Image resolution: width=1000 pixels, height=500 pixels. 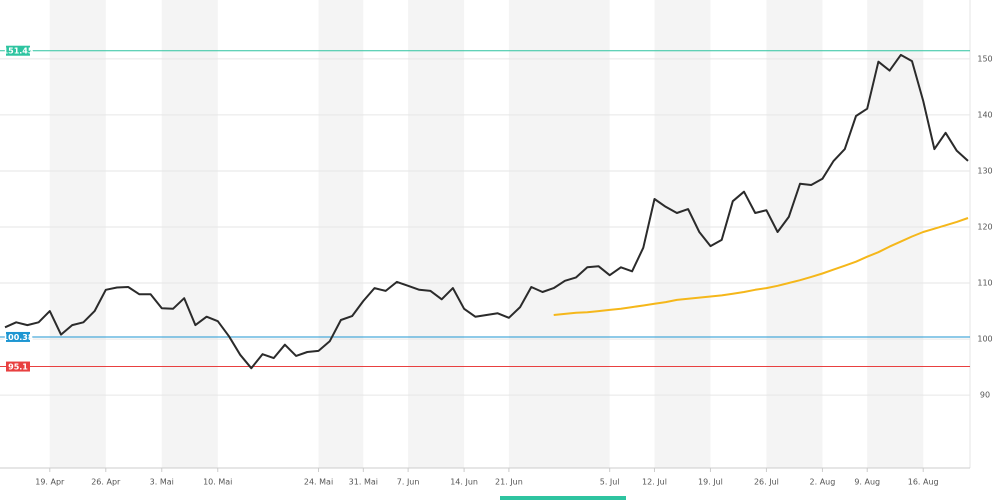 What do you see at coordinates (984, 283) in the screenshot?
I see `y-tick-label: 110` at bounding box center [984, 283].